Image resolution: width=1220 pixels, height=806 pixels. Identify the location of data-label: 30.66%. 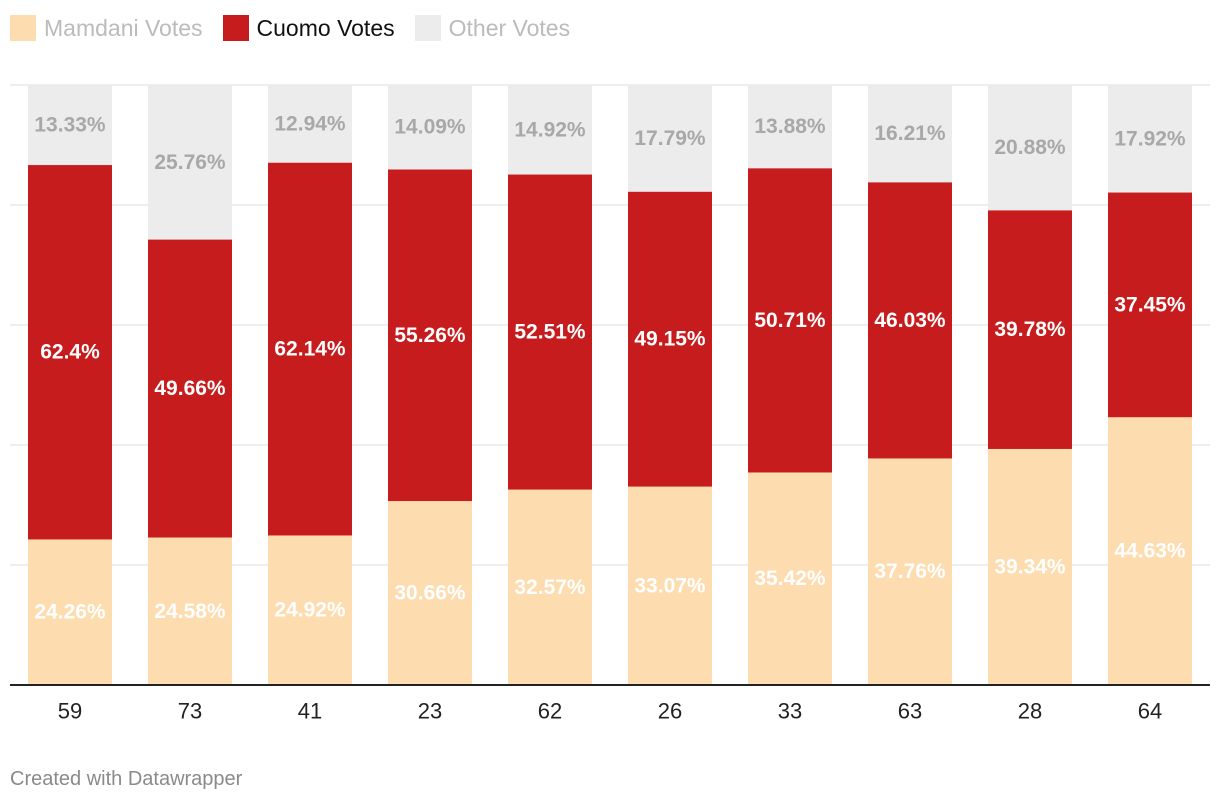
(430, 593).